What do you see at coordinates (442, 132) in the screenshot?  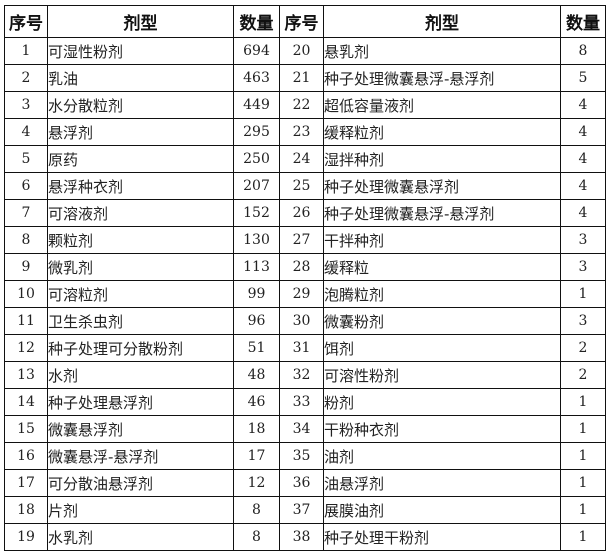 I see `formulation-type-cell: 缓释粒剂` at bounding box center [442, 132].